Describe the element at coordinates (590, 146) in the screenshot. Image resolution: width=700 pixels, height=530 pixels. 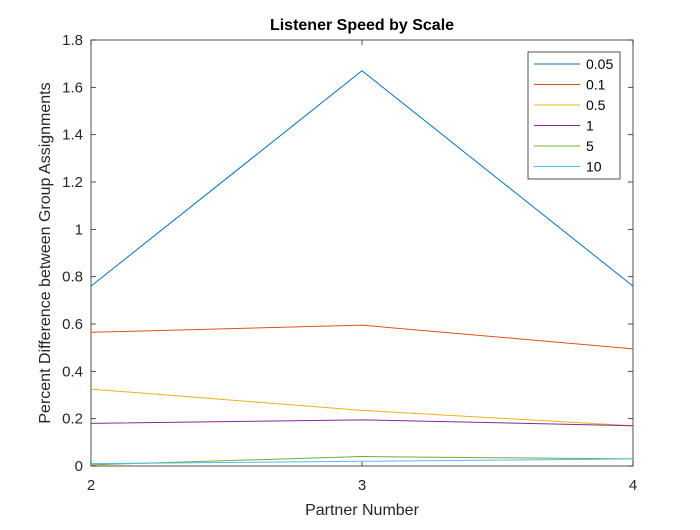
I see `legend-label: 5` at that location.